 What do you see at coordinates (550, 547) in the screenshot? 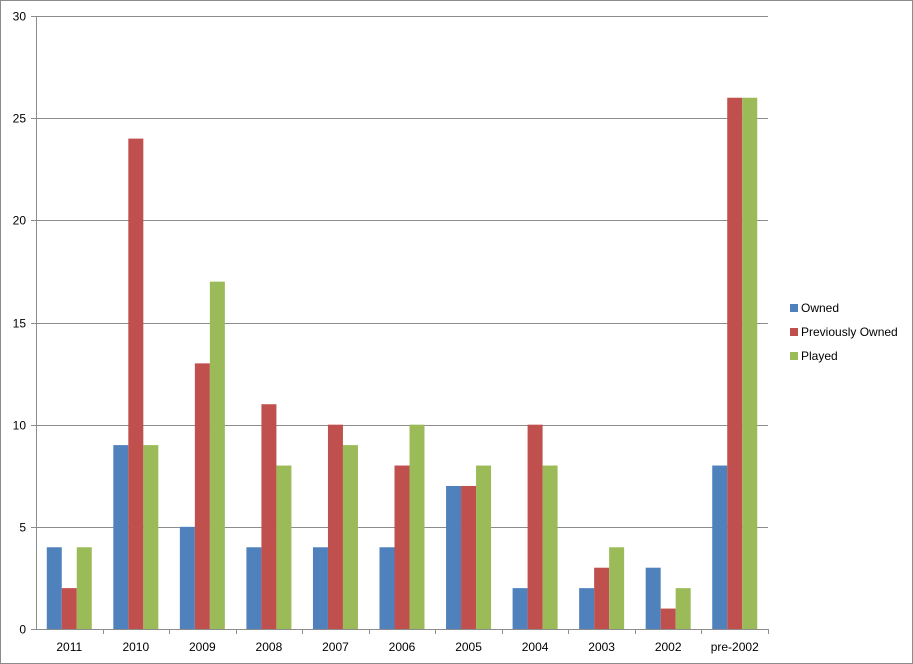
I see `bar-played-2004` at bounding box center [550, 547].